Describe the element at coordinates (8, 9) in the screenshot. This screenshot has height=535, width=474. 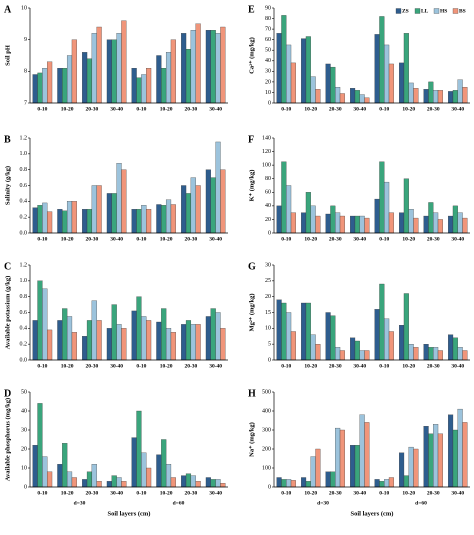
I see `panel-label: A` at that location.